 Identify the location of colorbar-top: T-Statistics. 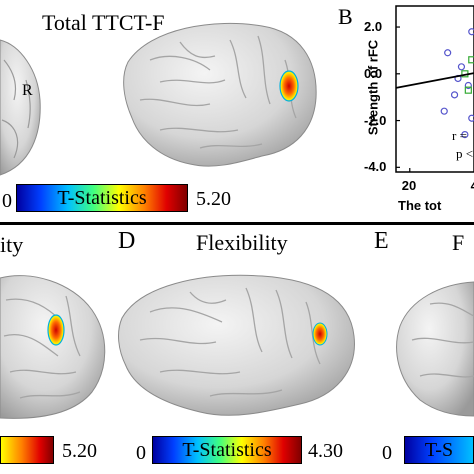
(102, 198).